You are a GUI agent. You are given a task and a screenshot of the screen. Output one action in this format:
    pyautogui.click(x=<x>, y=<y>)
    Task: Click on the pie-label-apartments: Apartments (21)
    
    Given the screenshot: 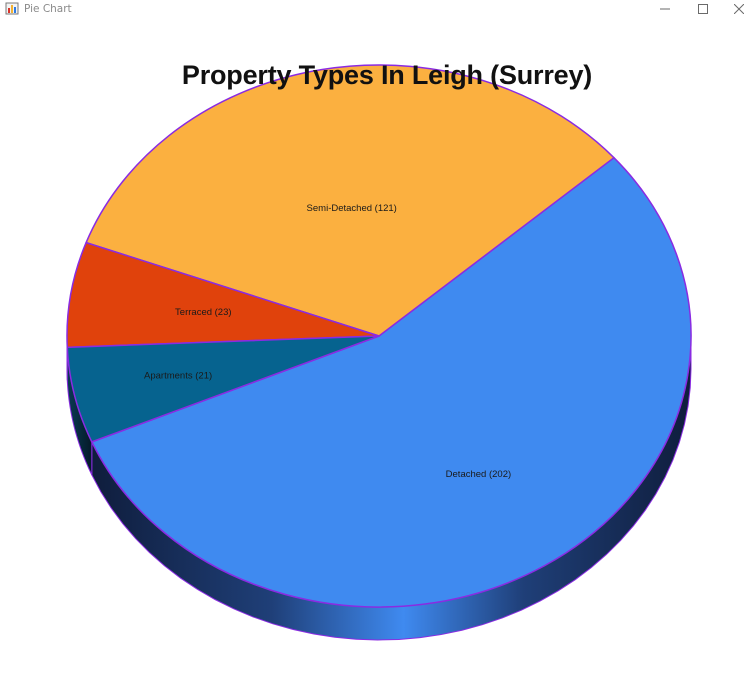 What is the action you would take?
    pyautogui.click(x=178, y=375)
    